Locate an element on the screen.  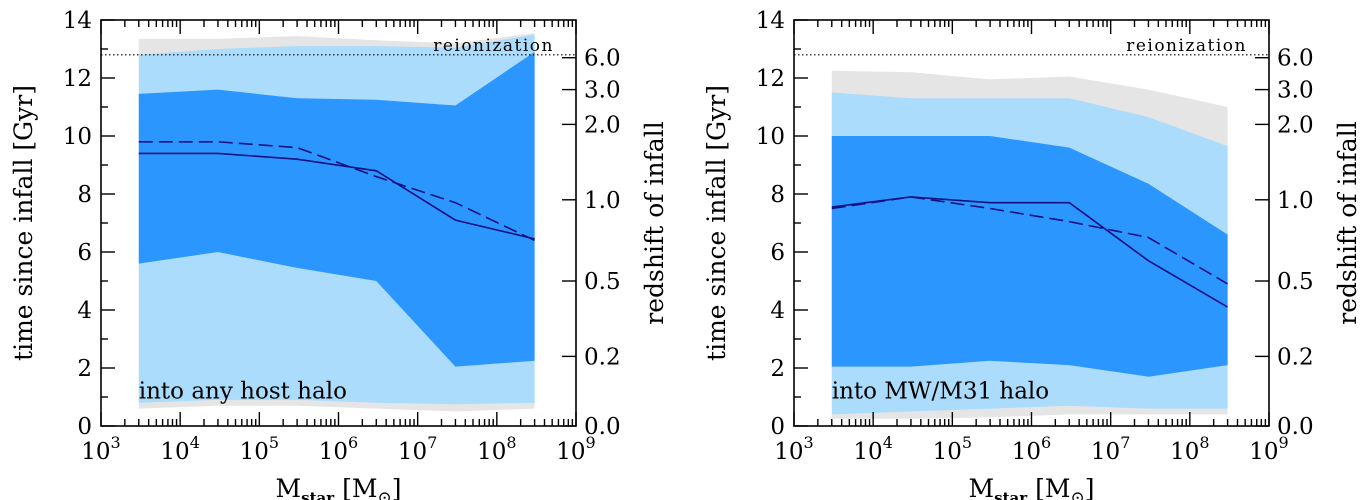
band-68-percent is located at coordinates (1029, 256).